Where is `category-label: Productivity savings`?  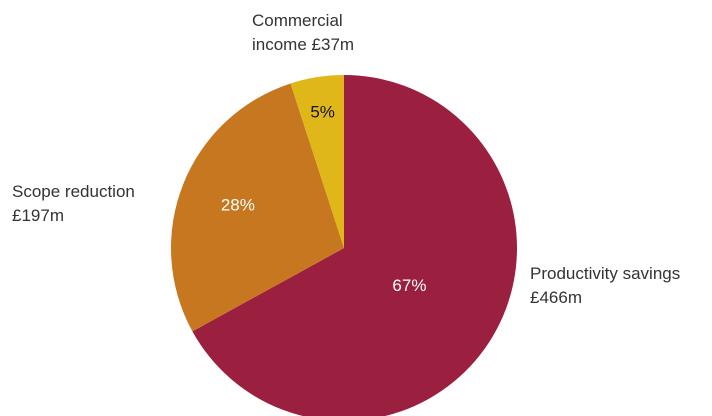
category-label: Productivity savings is located at coordinates (605, 273).